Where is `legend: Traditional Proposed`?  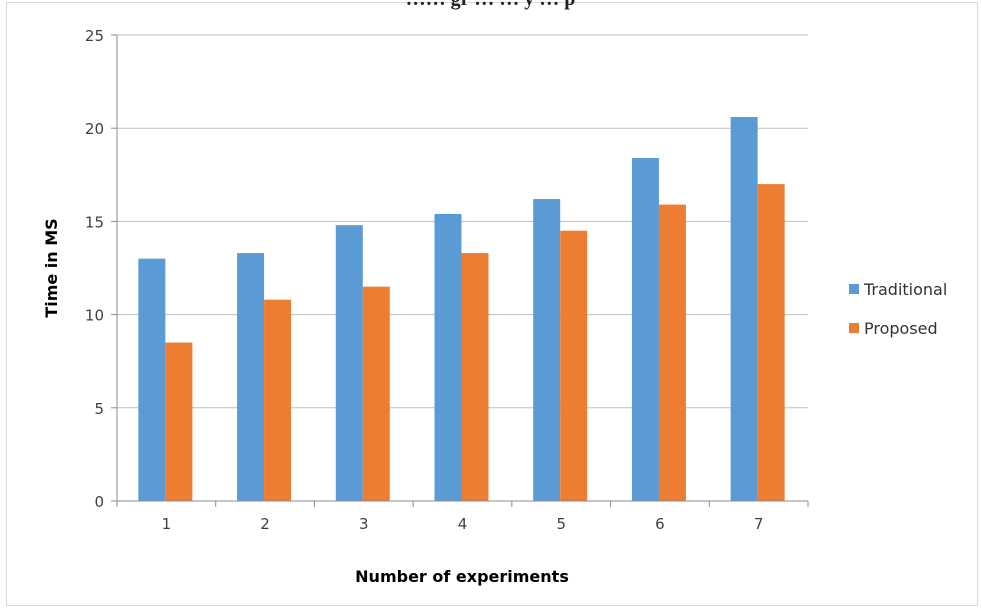
legend: Traditional Proposed is located at coordinates (898, 309).